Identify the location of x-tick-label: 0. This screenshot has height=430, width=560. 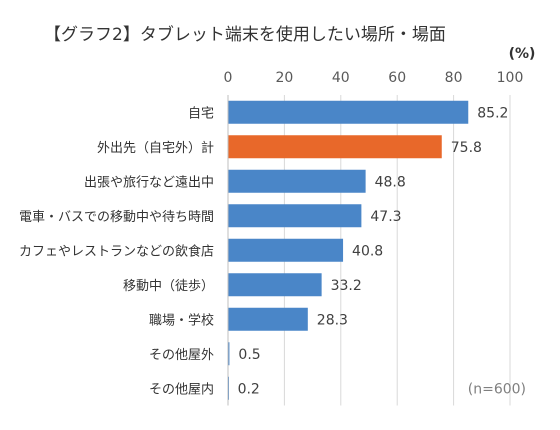
(228, 78).